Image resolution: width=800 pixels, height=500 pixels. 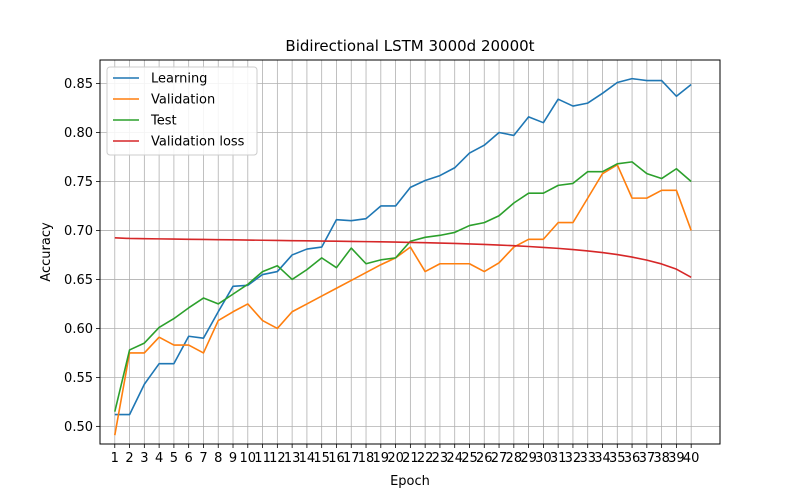 What do you see at coordinates (174, 458) in the screenshot?
I see `x-tick-label: 5` at bounding box center [174, 458].